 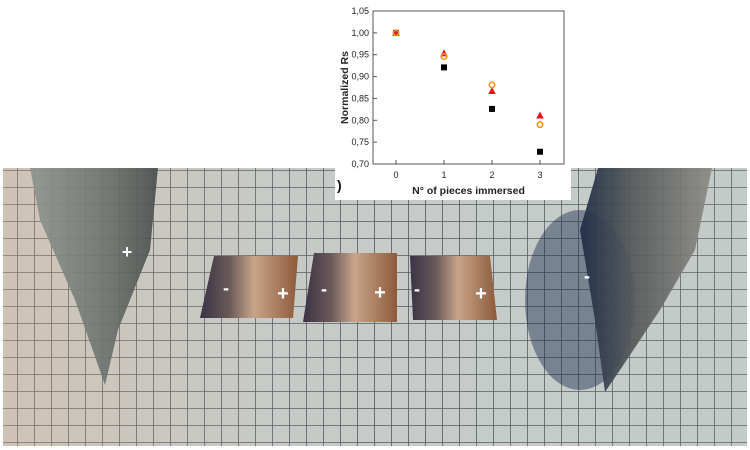 What do you see at coordinates (94, 276) in the screenshot?
I see `electrode-left: +` at bounding box center [94, 276].